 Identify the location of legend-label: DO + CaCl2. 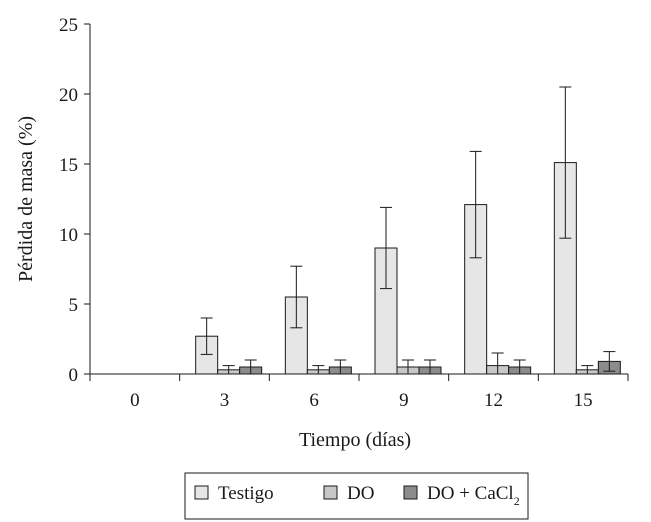
(473, 495).